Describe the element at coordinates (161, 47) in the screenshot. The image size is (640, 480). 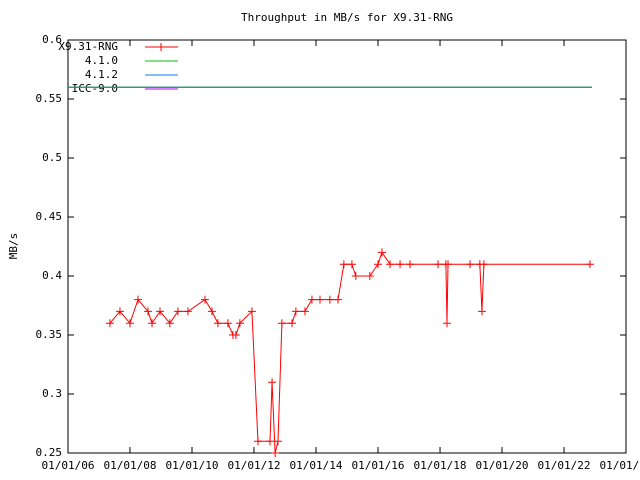
I see `legend-marker` at that location.